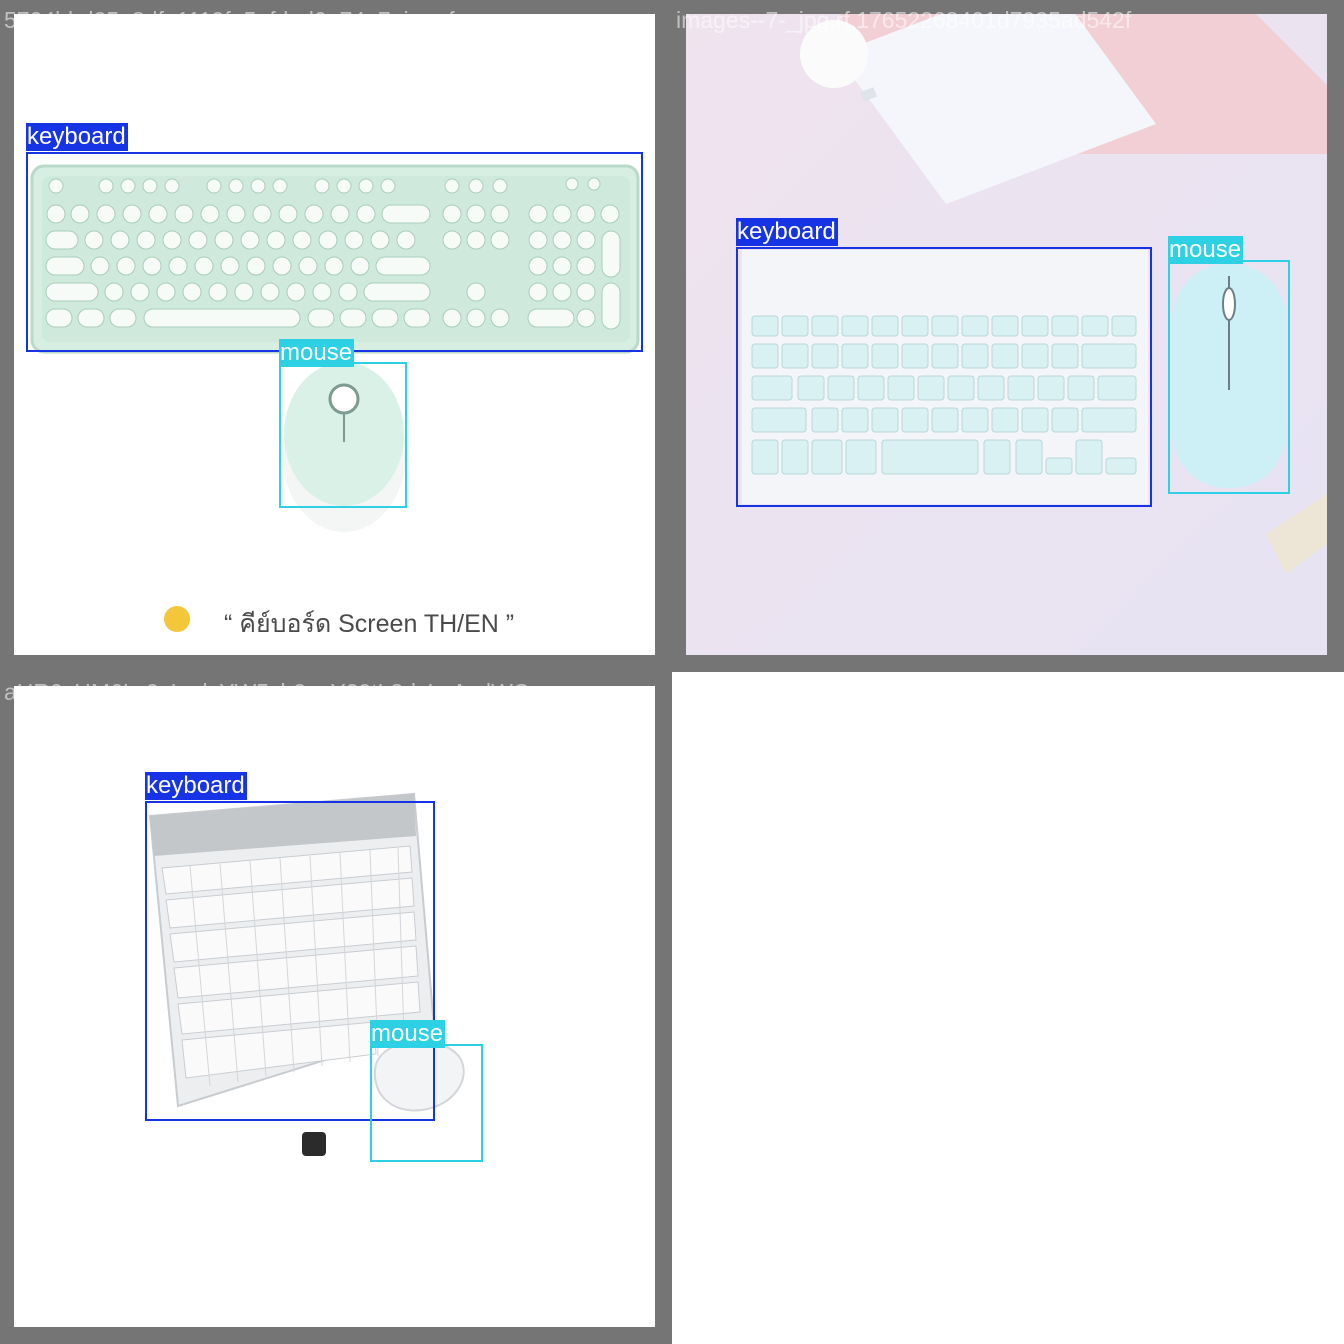 This screenshot has height=1344, width=1344. What do you see at coordinates (177, 619) in the screenshot?
I see `bullet-dot` at bounding box center [177, 619].